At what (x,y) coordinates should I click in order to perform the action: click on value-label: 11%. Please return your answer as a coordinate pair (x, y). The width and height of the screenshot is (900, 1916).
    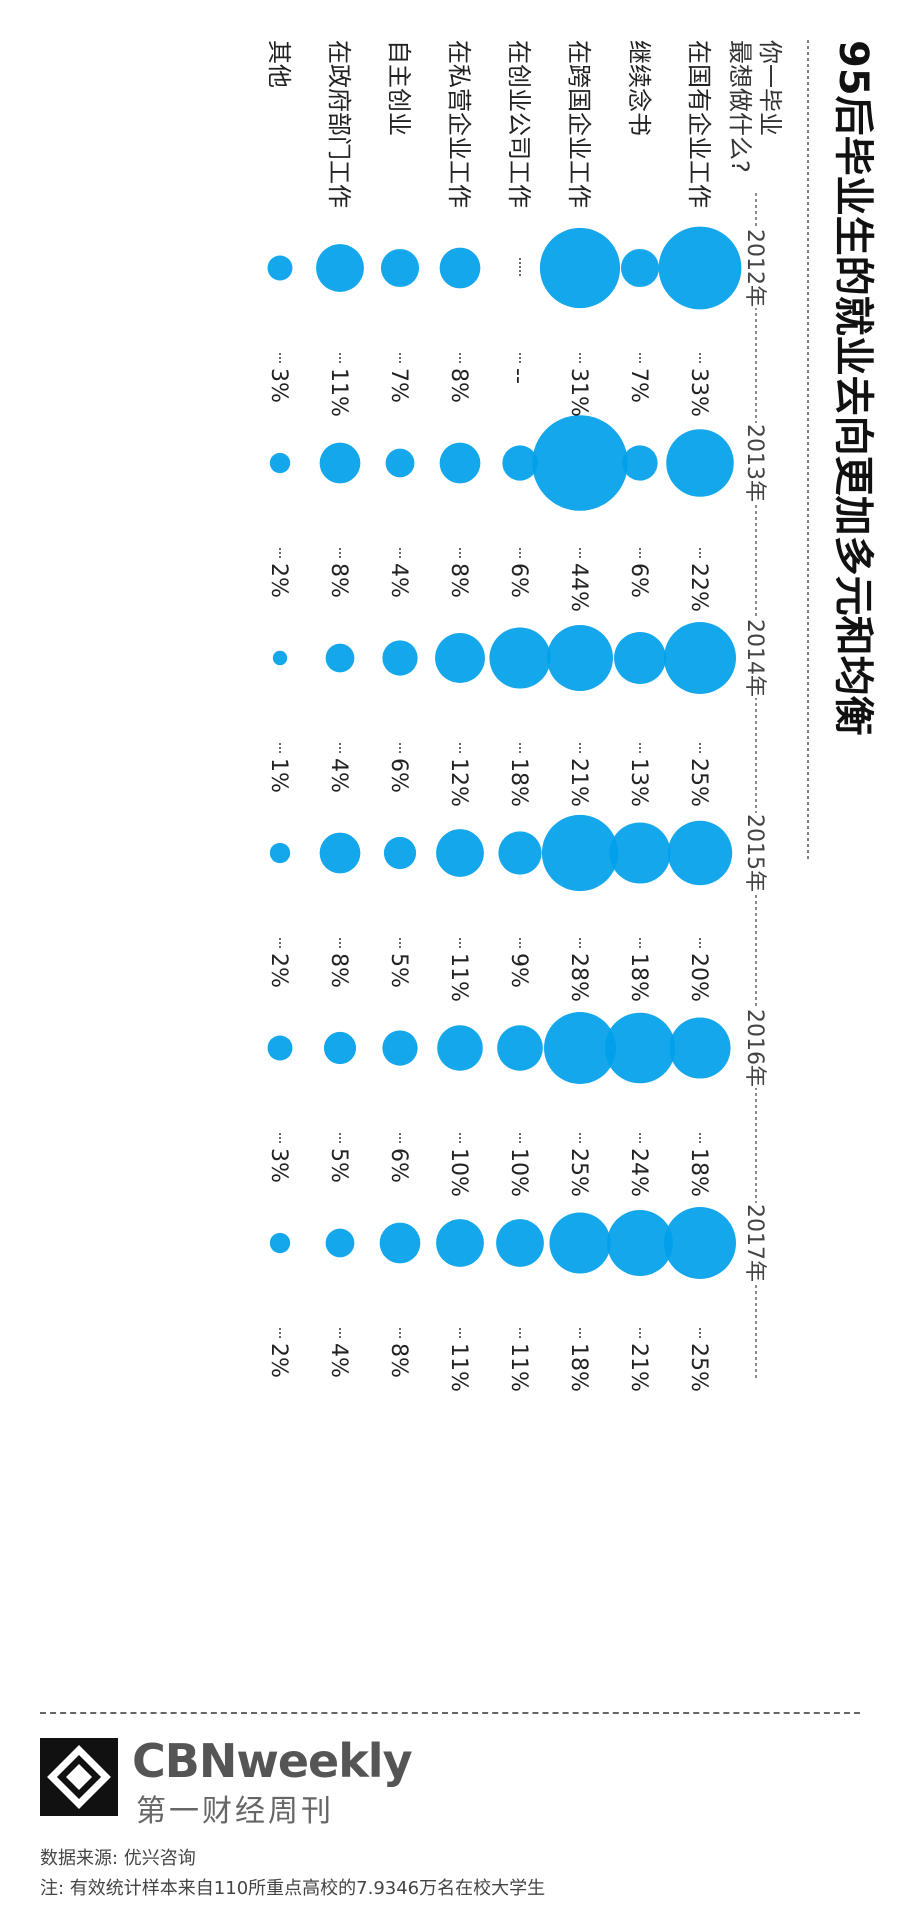
    Looking at the image, I should click on (458, 977).